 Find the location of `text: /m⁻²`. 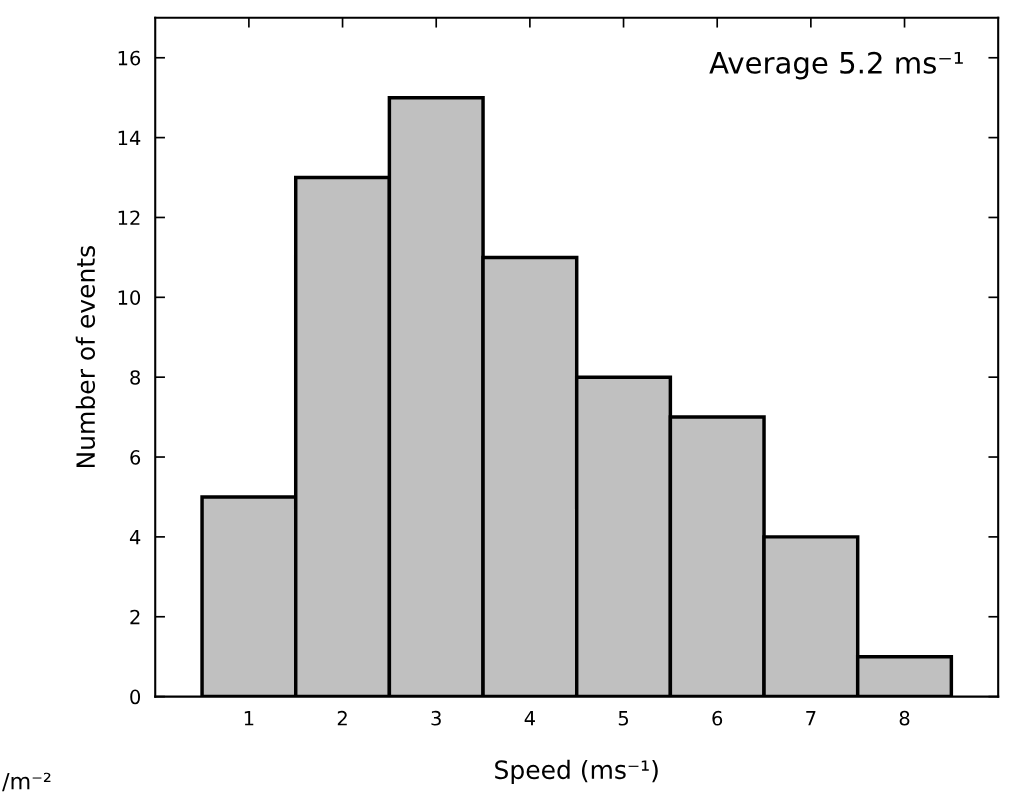

text: /m⁻² is located at coordinates (26, 782).